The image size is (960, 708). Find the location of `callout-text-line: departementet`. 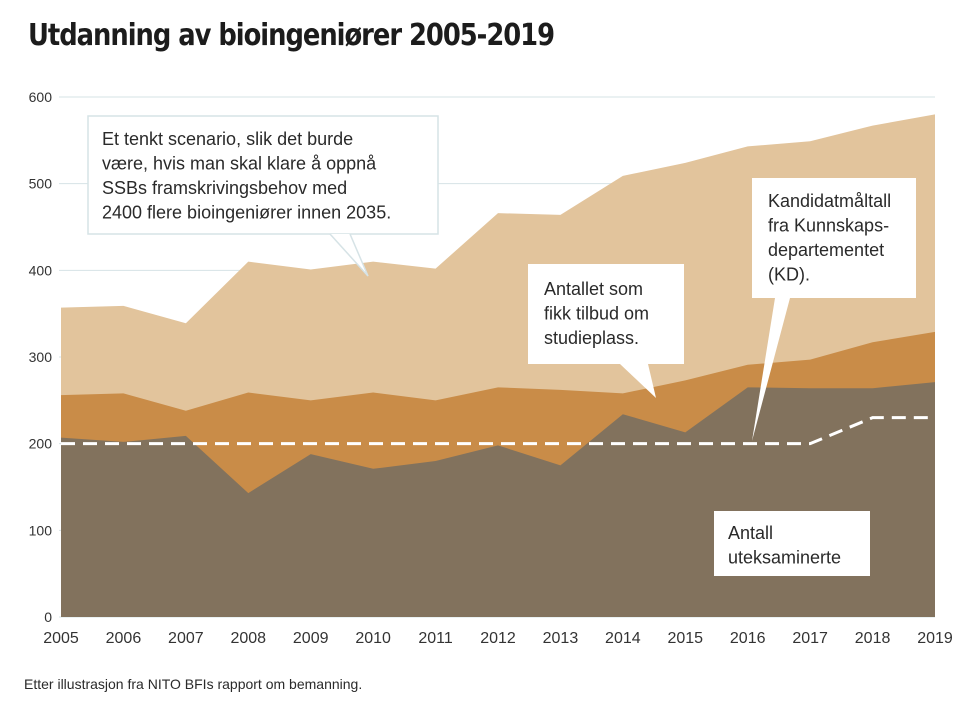

callout-text-line: departementet is located at coordinates (826, 250).